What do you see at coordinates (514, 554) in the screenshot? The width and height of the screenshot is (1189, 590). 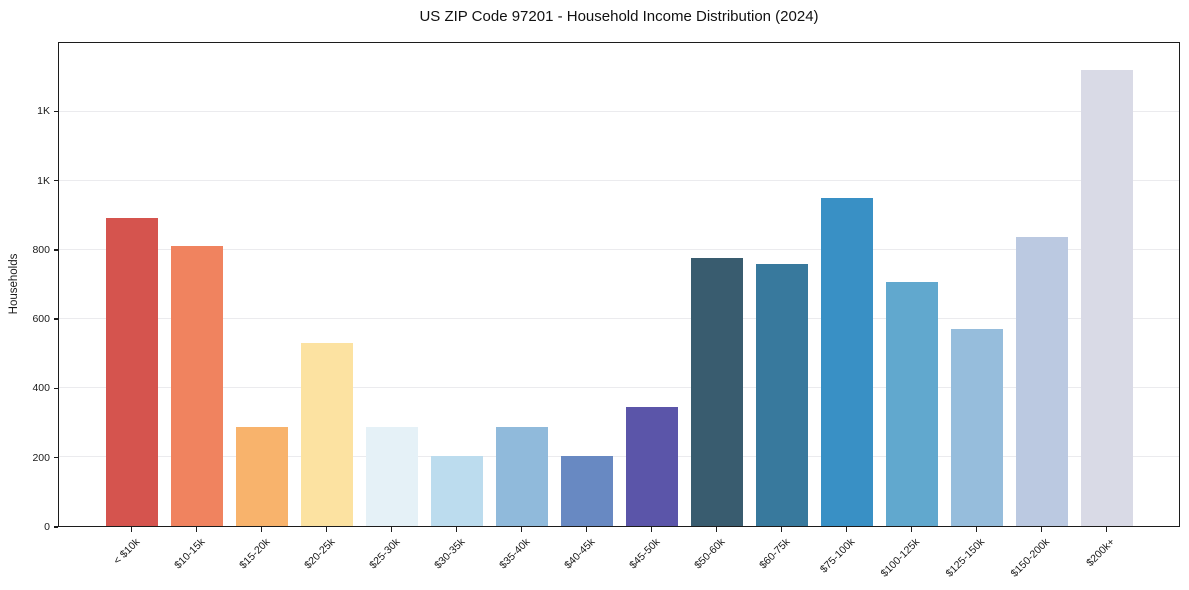 I see `x-tick-label: $35-40k` at bounding box center [514, 554].